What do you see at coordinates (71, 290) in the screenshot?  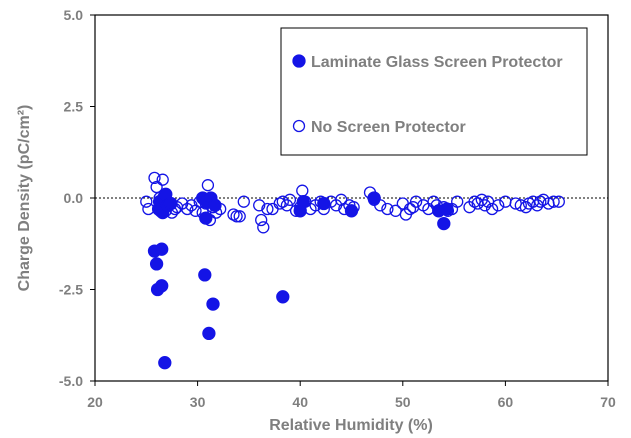 I see `y-tick-label: -2.5` at bounding box center [71, 290].